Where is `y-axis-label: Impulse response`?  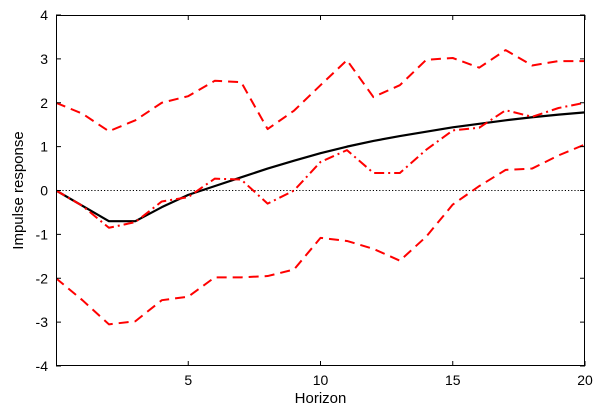
y-axis-label: Impulse response is located at coordinates (18, 190).